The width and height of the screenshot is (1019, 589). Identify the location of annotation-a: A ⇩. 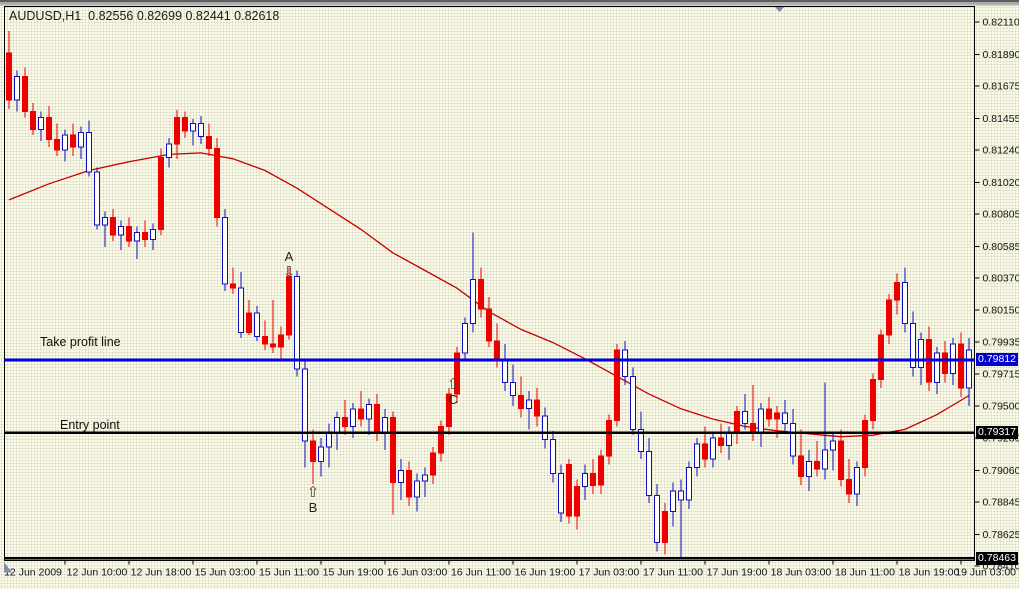
(289, 264).